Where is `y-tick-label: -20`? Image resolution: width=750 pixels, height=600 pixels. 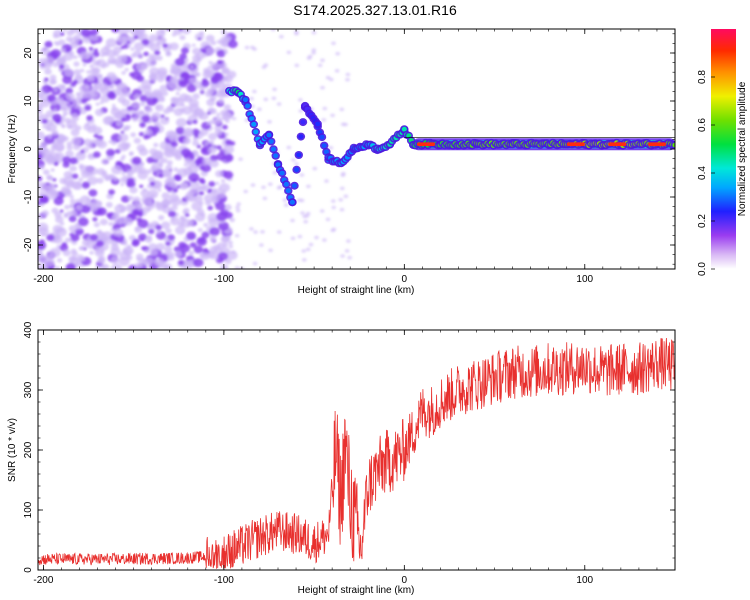
y-tick-label: -20 is located at coordinates (28, 244).